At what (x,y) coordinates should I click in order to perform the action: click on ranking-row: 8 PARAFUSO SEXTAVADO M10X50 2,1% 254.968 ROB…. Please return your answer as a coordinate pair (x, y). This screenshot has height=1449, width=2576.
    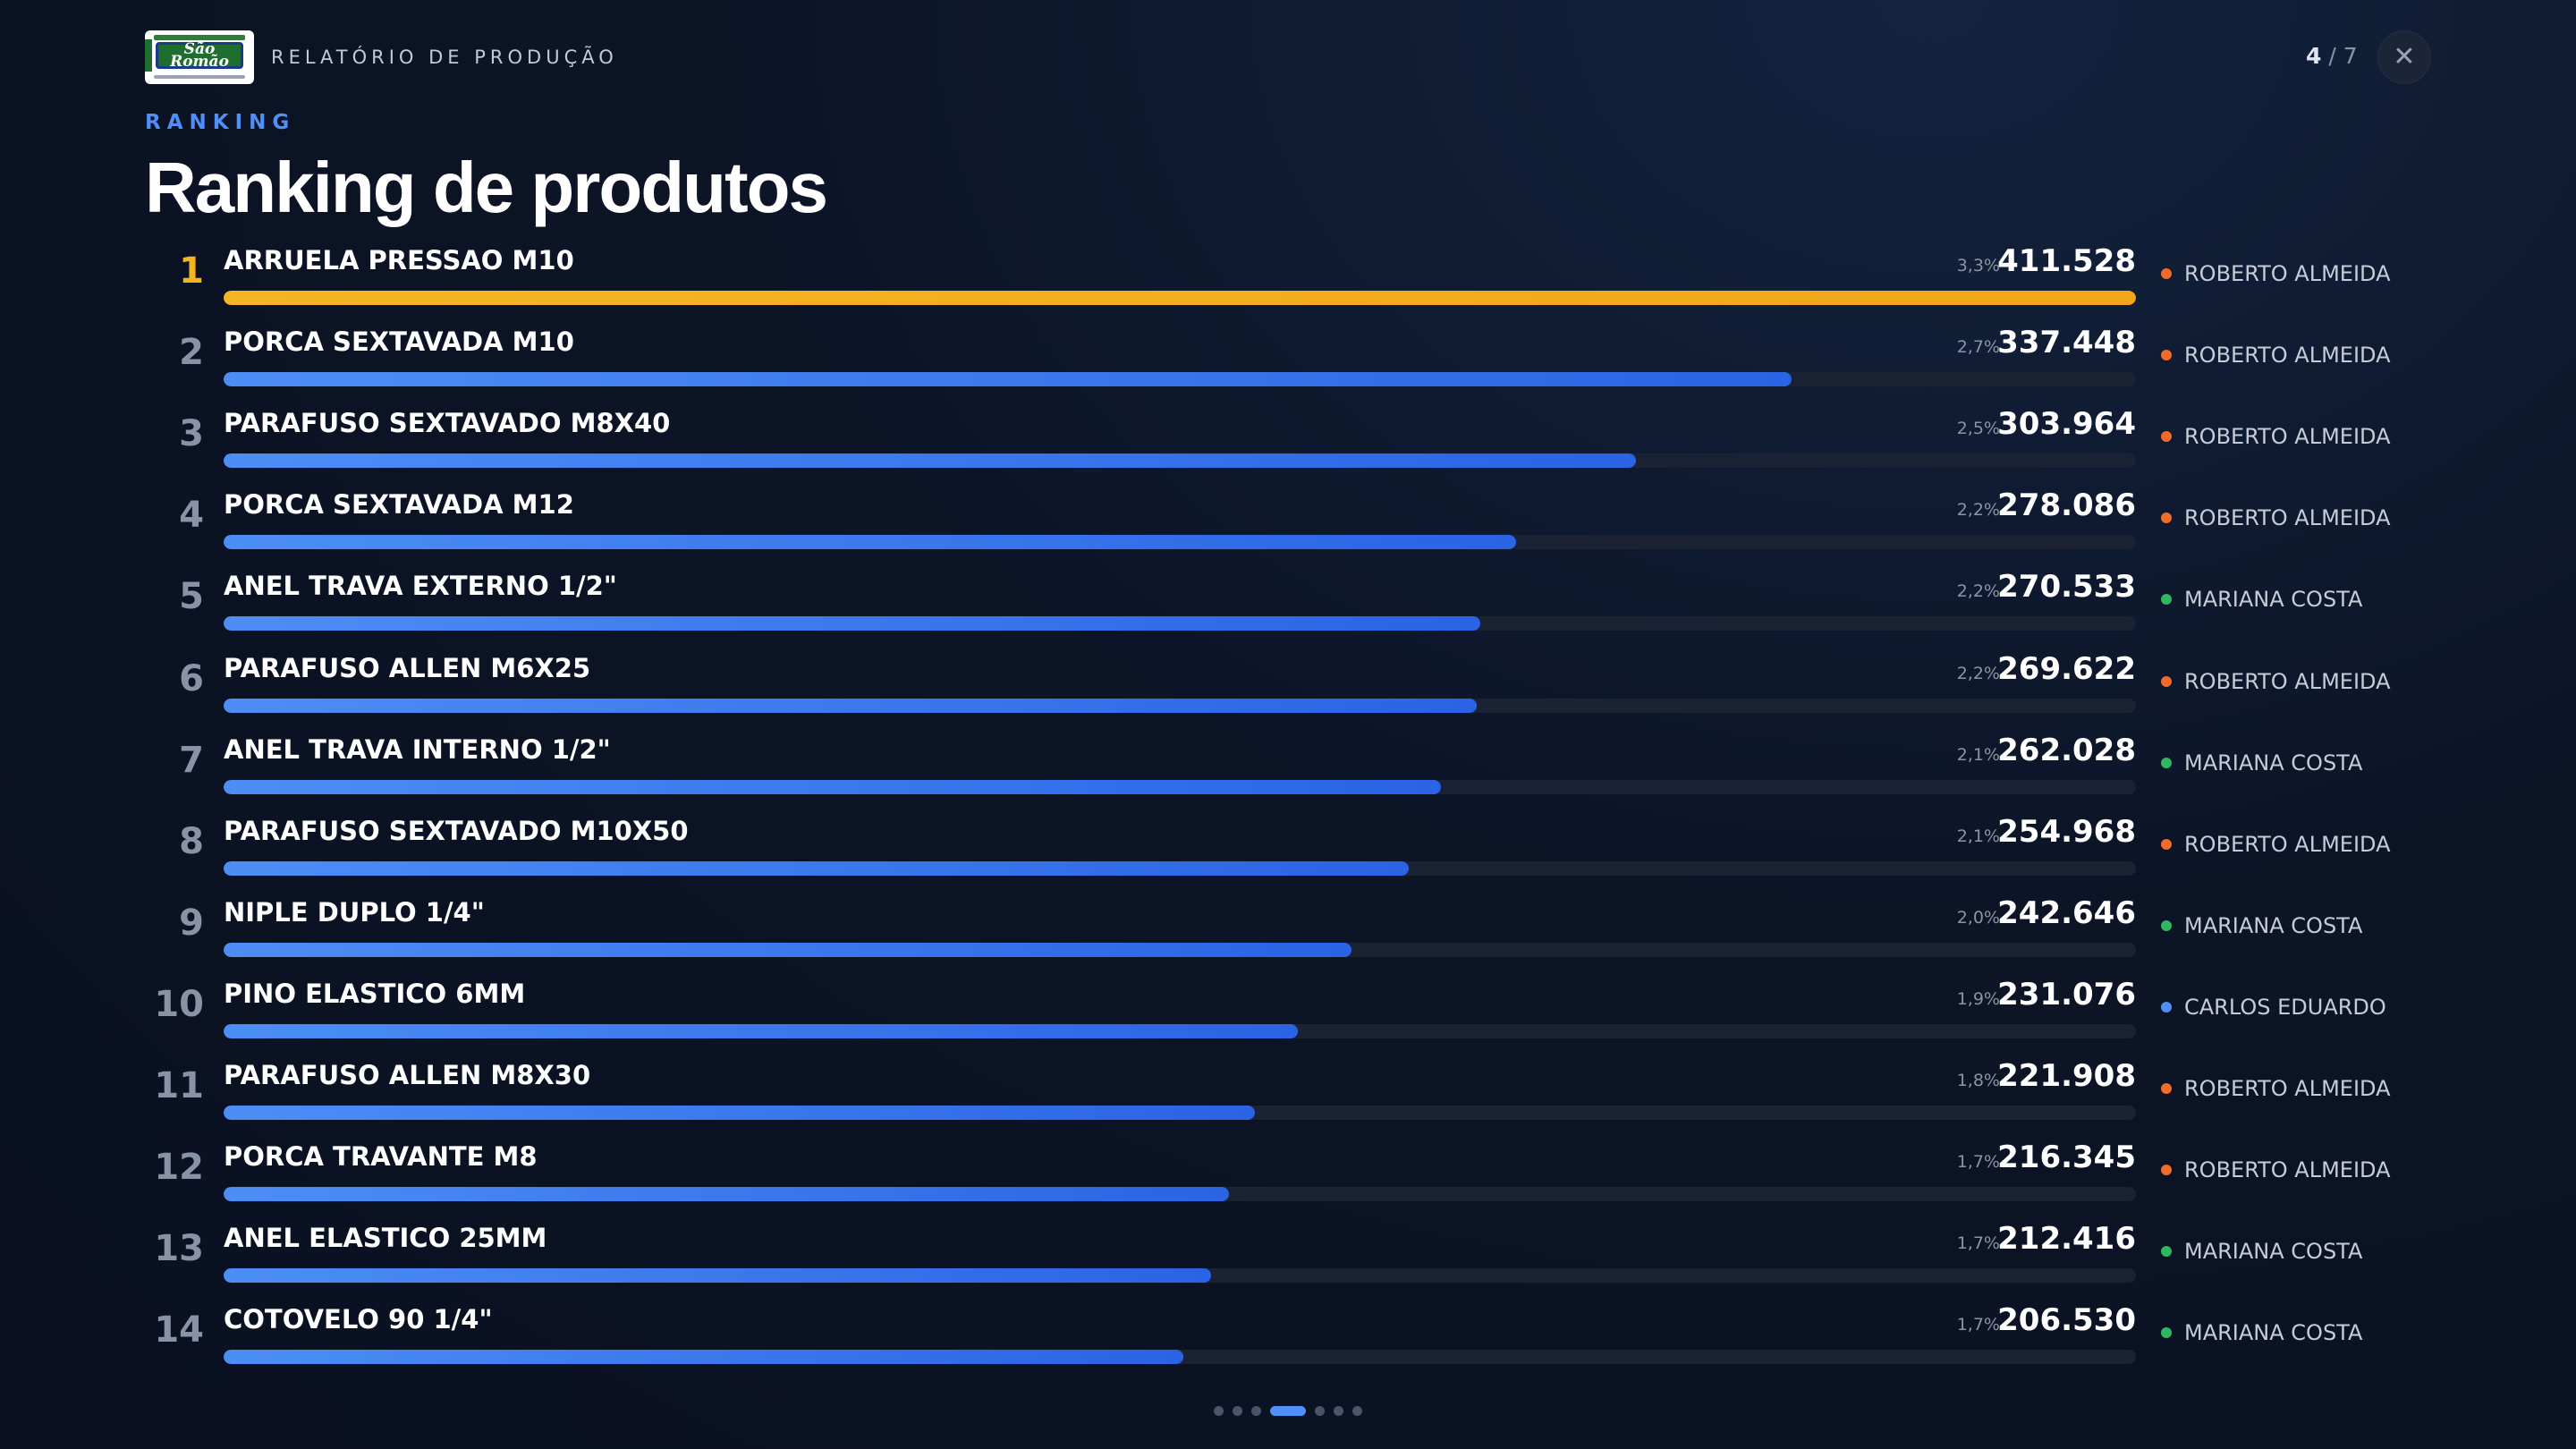
    Looking at the image, I should click on (1288, 851).